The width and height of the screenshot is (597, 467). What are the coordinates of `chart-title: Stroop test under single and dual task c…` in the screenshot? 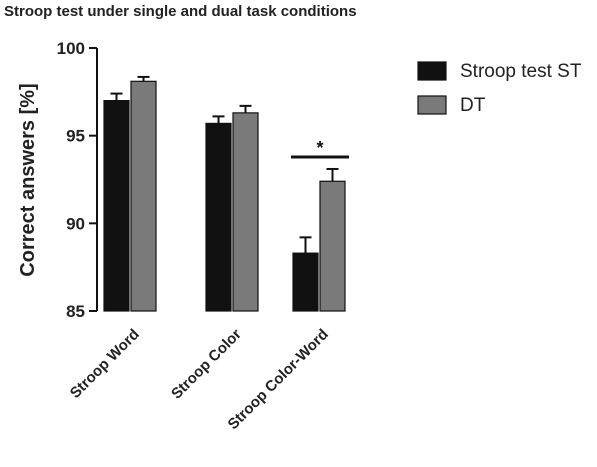 It's located at (180, 11).